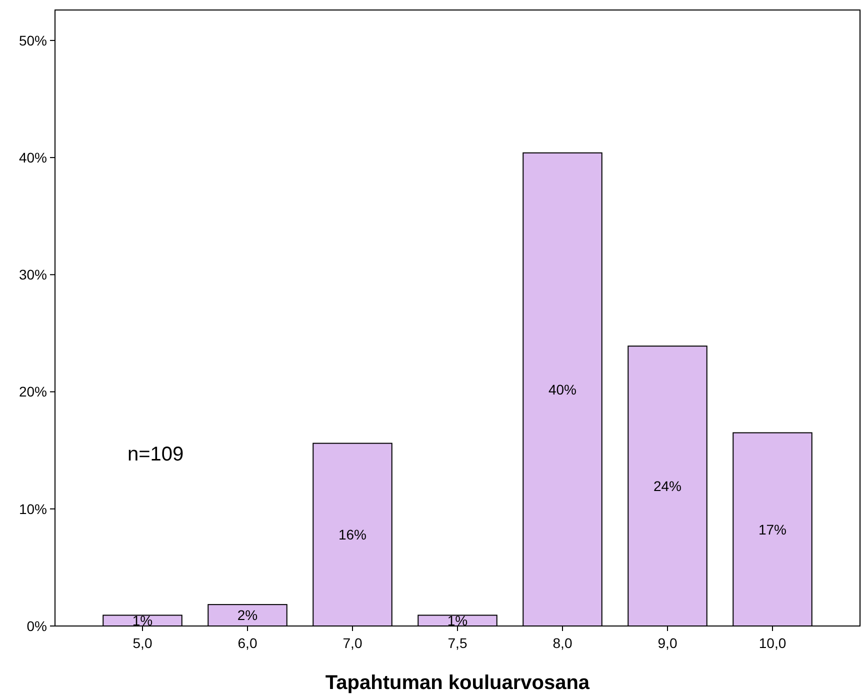 The height and width of the screenshot is (696, 861). Describe the element at coordinates (667, 486) in the screenshot. I see `data-label: 24%` at that location.